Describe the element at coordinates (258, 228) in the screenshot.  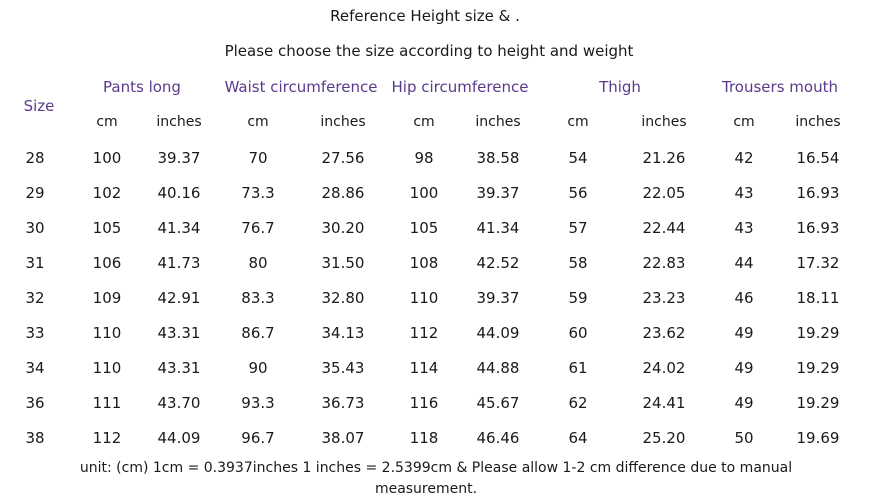
I see `waist-cm-cell: 76.7` at that location.